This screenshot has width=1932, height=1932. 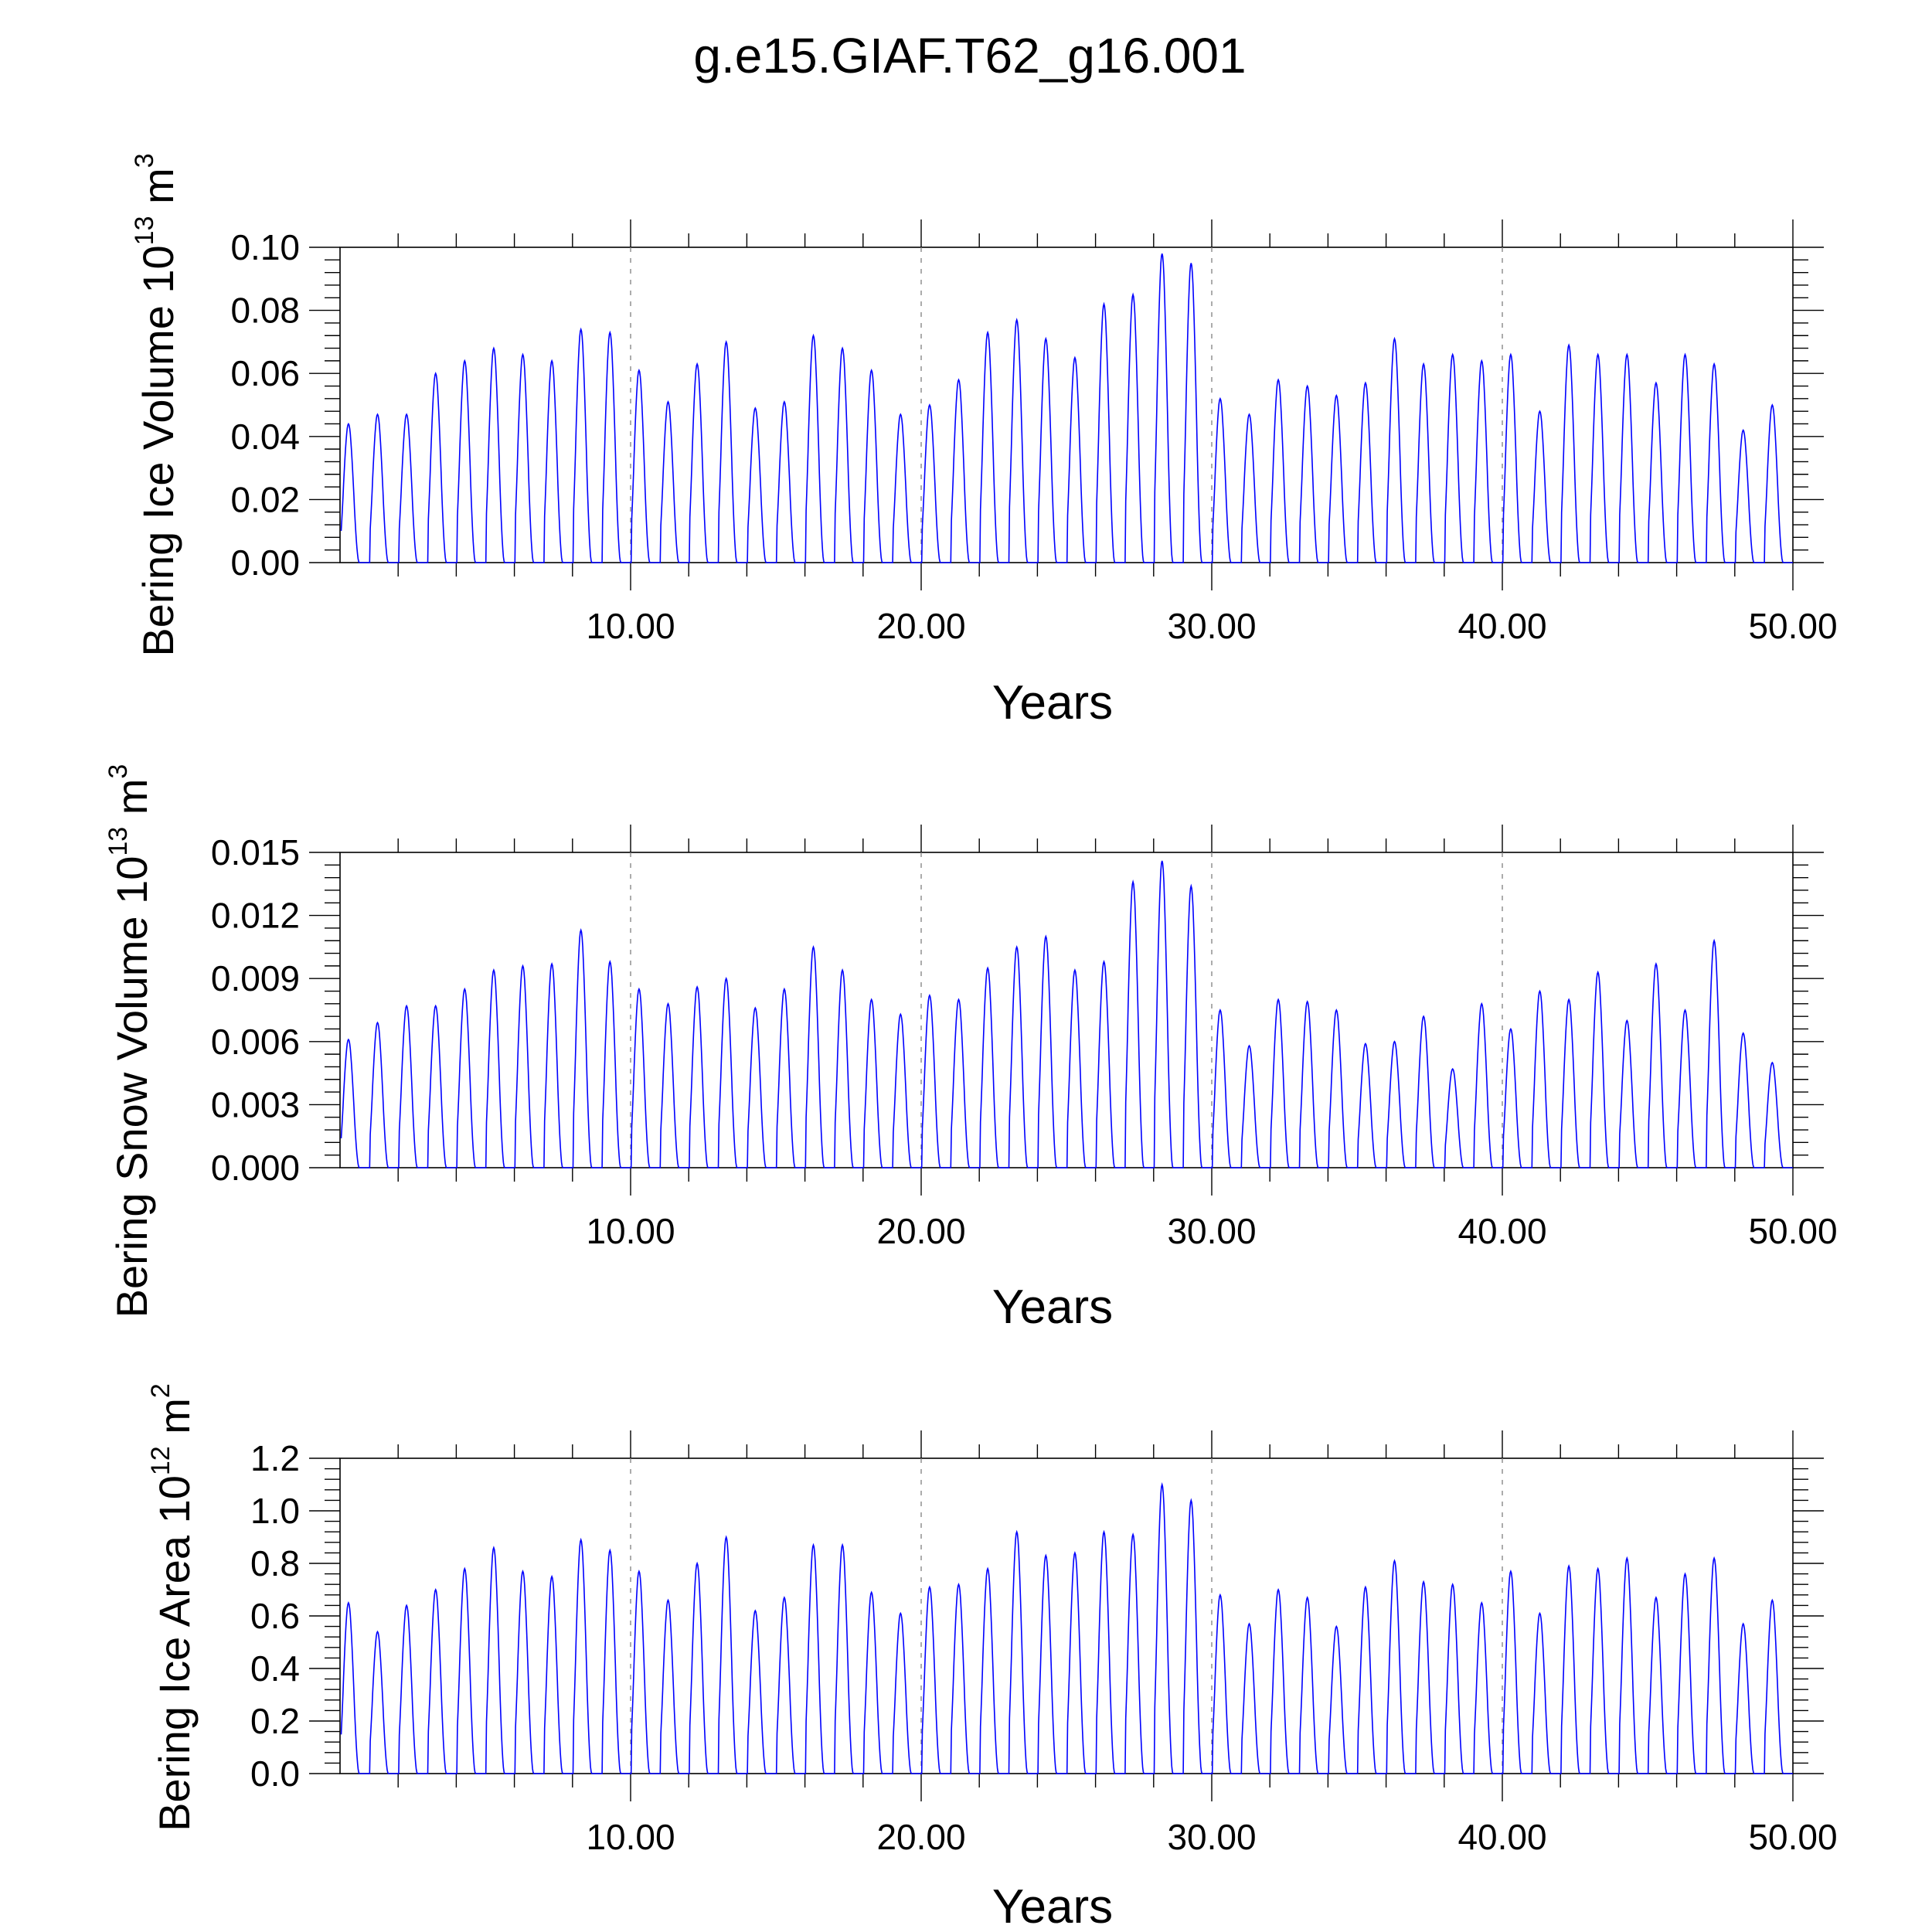 What do you see at coordinates (265, 499) in the screenshot?
I see `y-tick-label: 0.02` at bounding box center [265, 499].